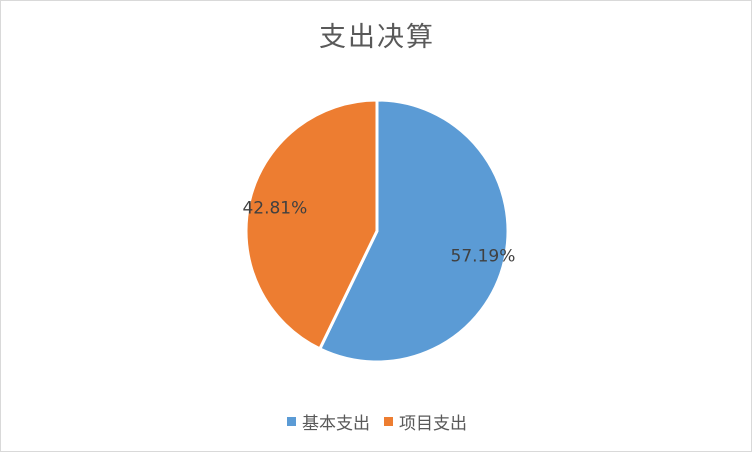 This screenshot has height=453, width=752. Describe the element at coordinates (376, 421) in the screenshot. I see `legend: 基本支出 项目支出` at that location.